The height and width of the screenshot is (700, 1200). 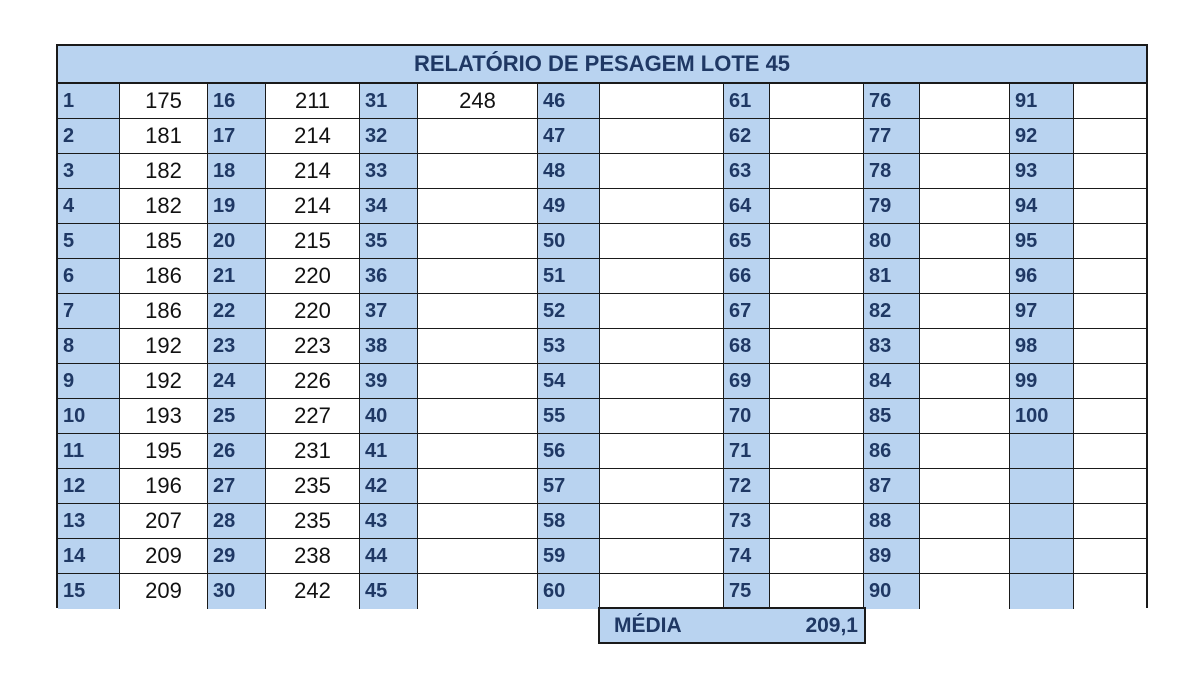 What do you see at coordinates (237, 101) in the screenshot?
I see `item-number-cell: 16` at bounding box center [237, 101].